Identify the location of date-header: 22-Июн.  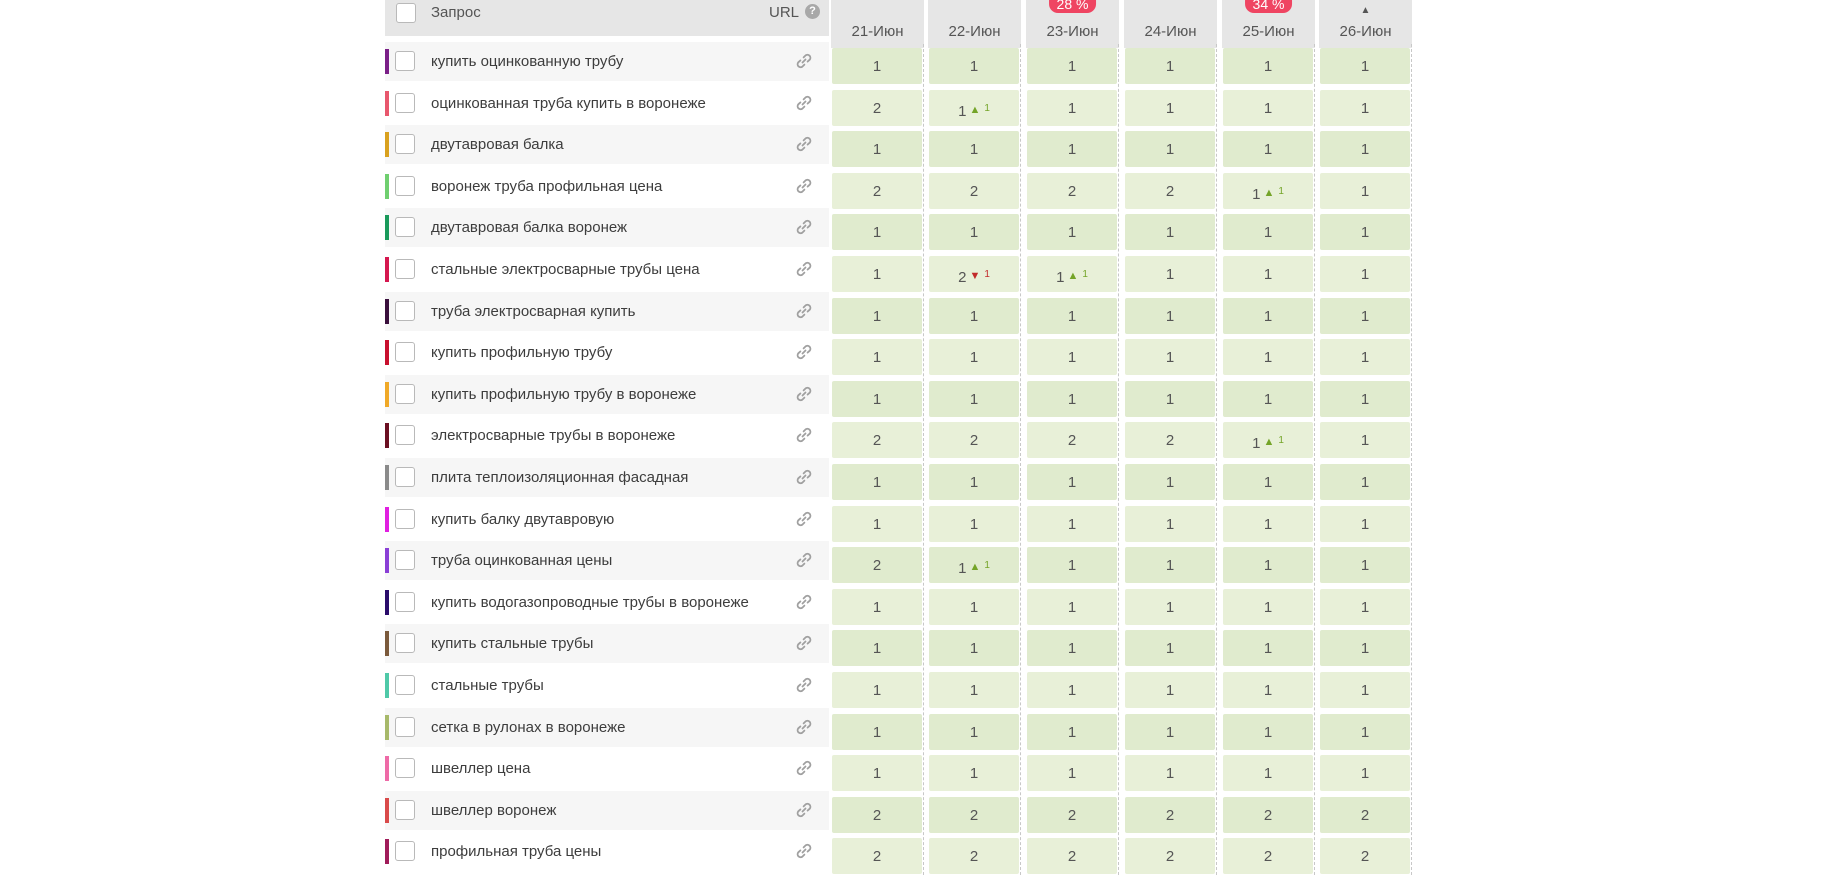
(974, 24).